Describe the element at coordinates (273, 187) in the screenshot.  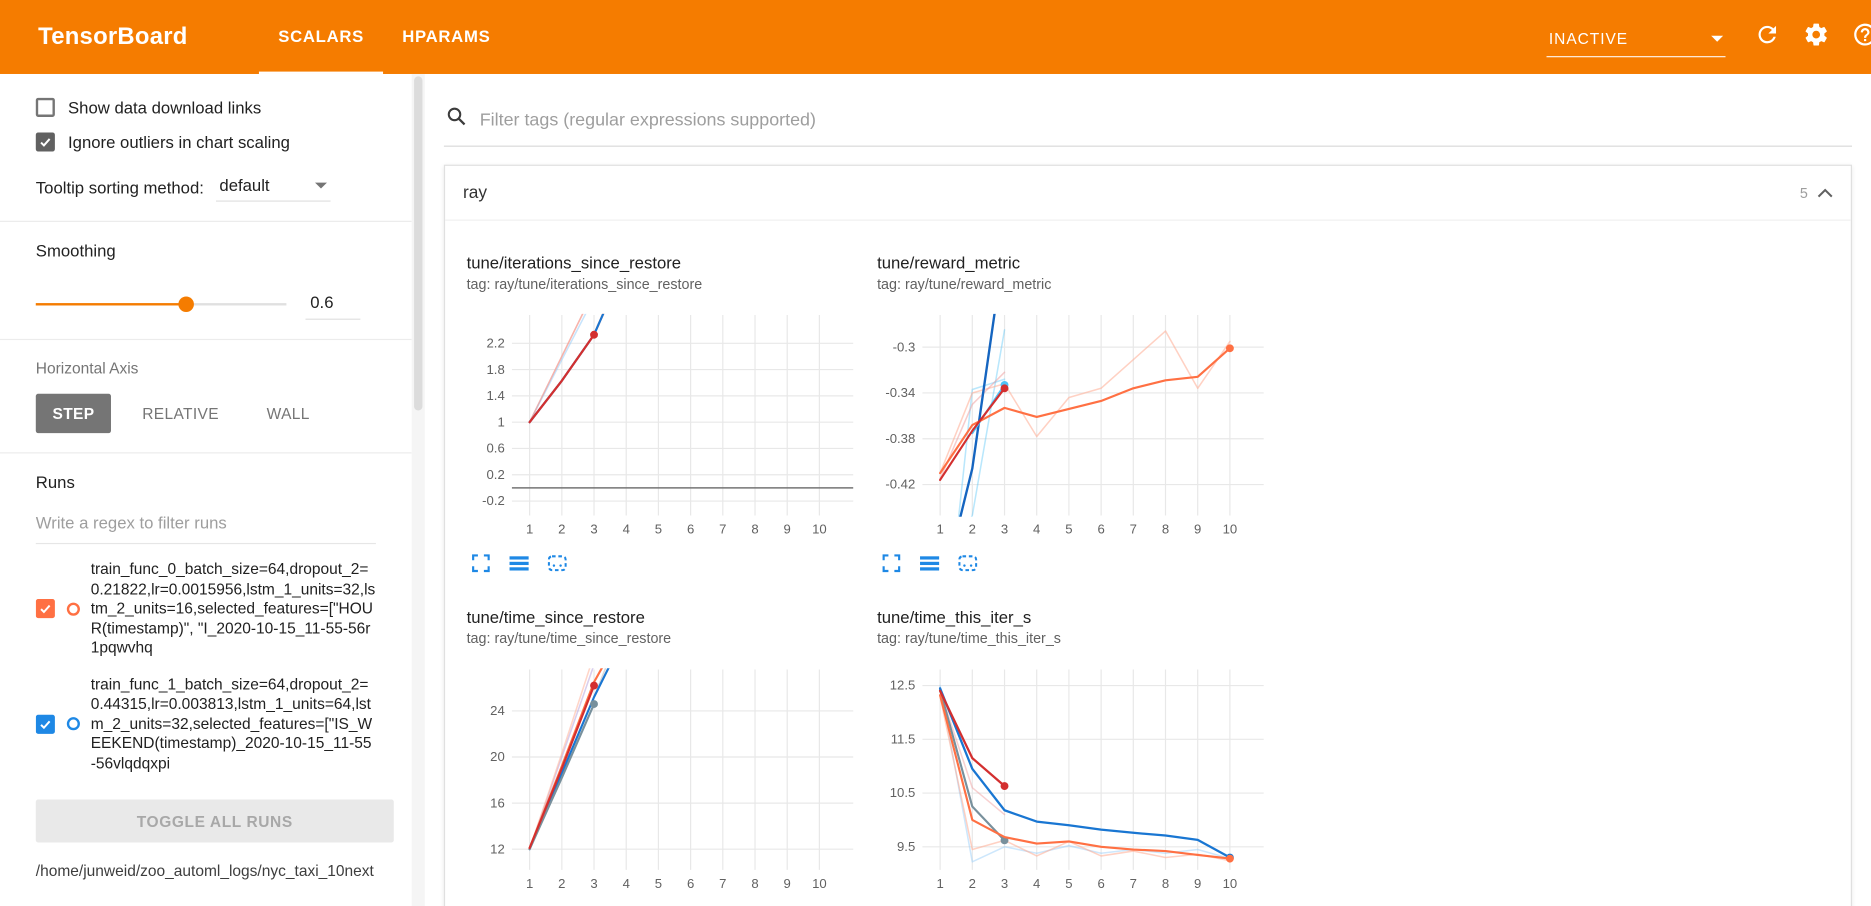
I see `tooltip-sorting-select: default` at that location.